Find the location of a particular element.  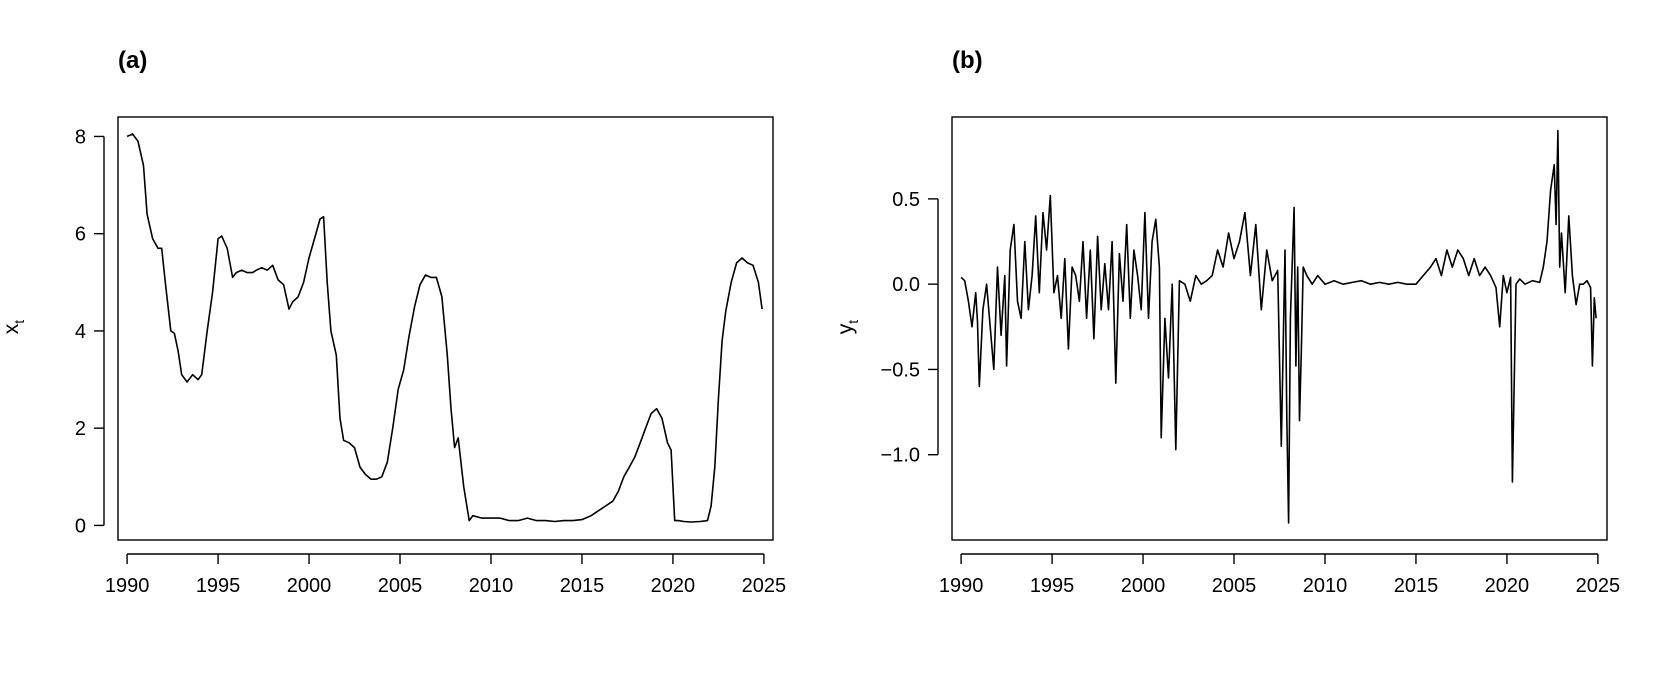

y-tick-label: 6 is located at coordinates (80, 235).